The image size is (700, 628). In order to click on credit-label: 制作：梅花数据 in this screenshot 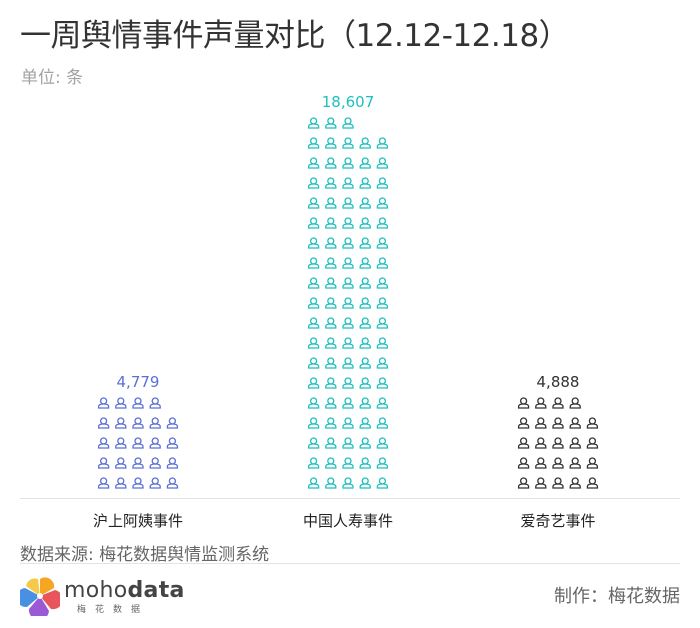, I will do `click(617, 596)`.